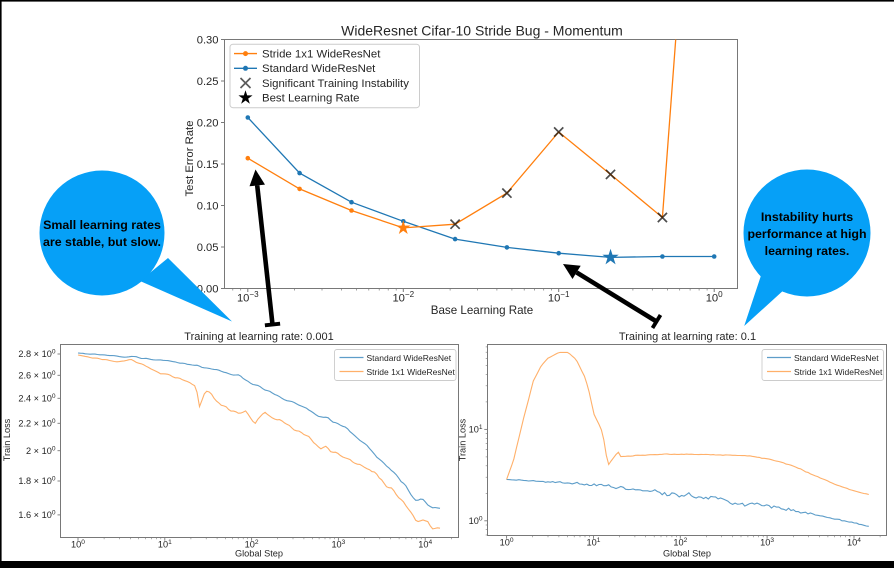 Image resolution: width=894 pixels, height=568 pixels. What do you see at coordinates (311, 99) in the screenshot?
I see `svg-text: Best Learning Rate` at bounding box center [311, 99].